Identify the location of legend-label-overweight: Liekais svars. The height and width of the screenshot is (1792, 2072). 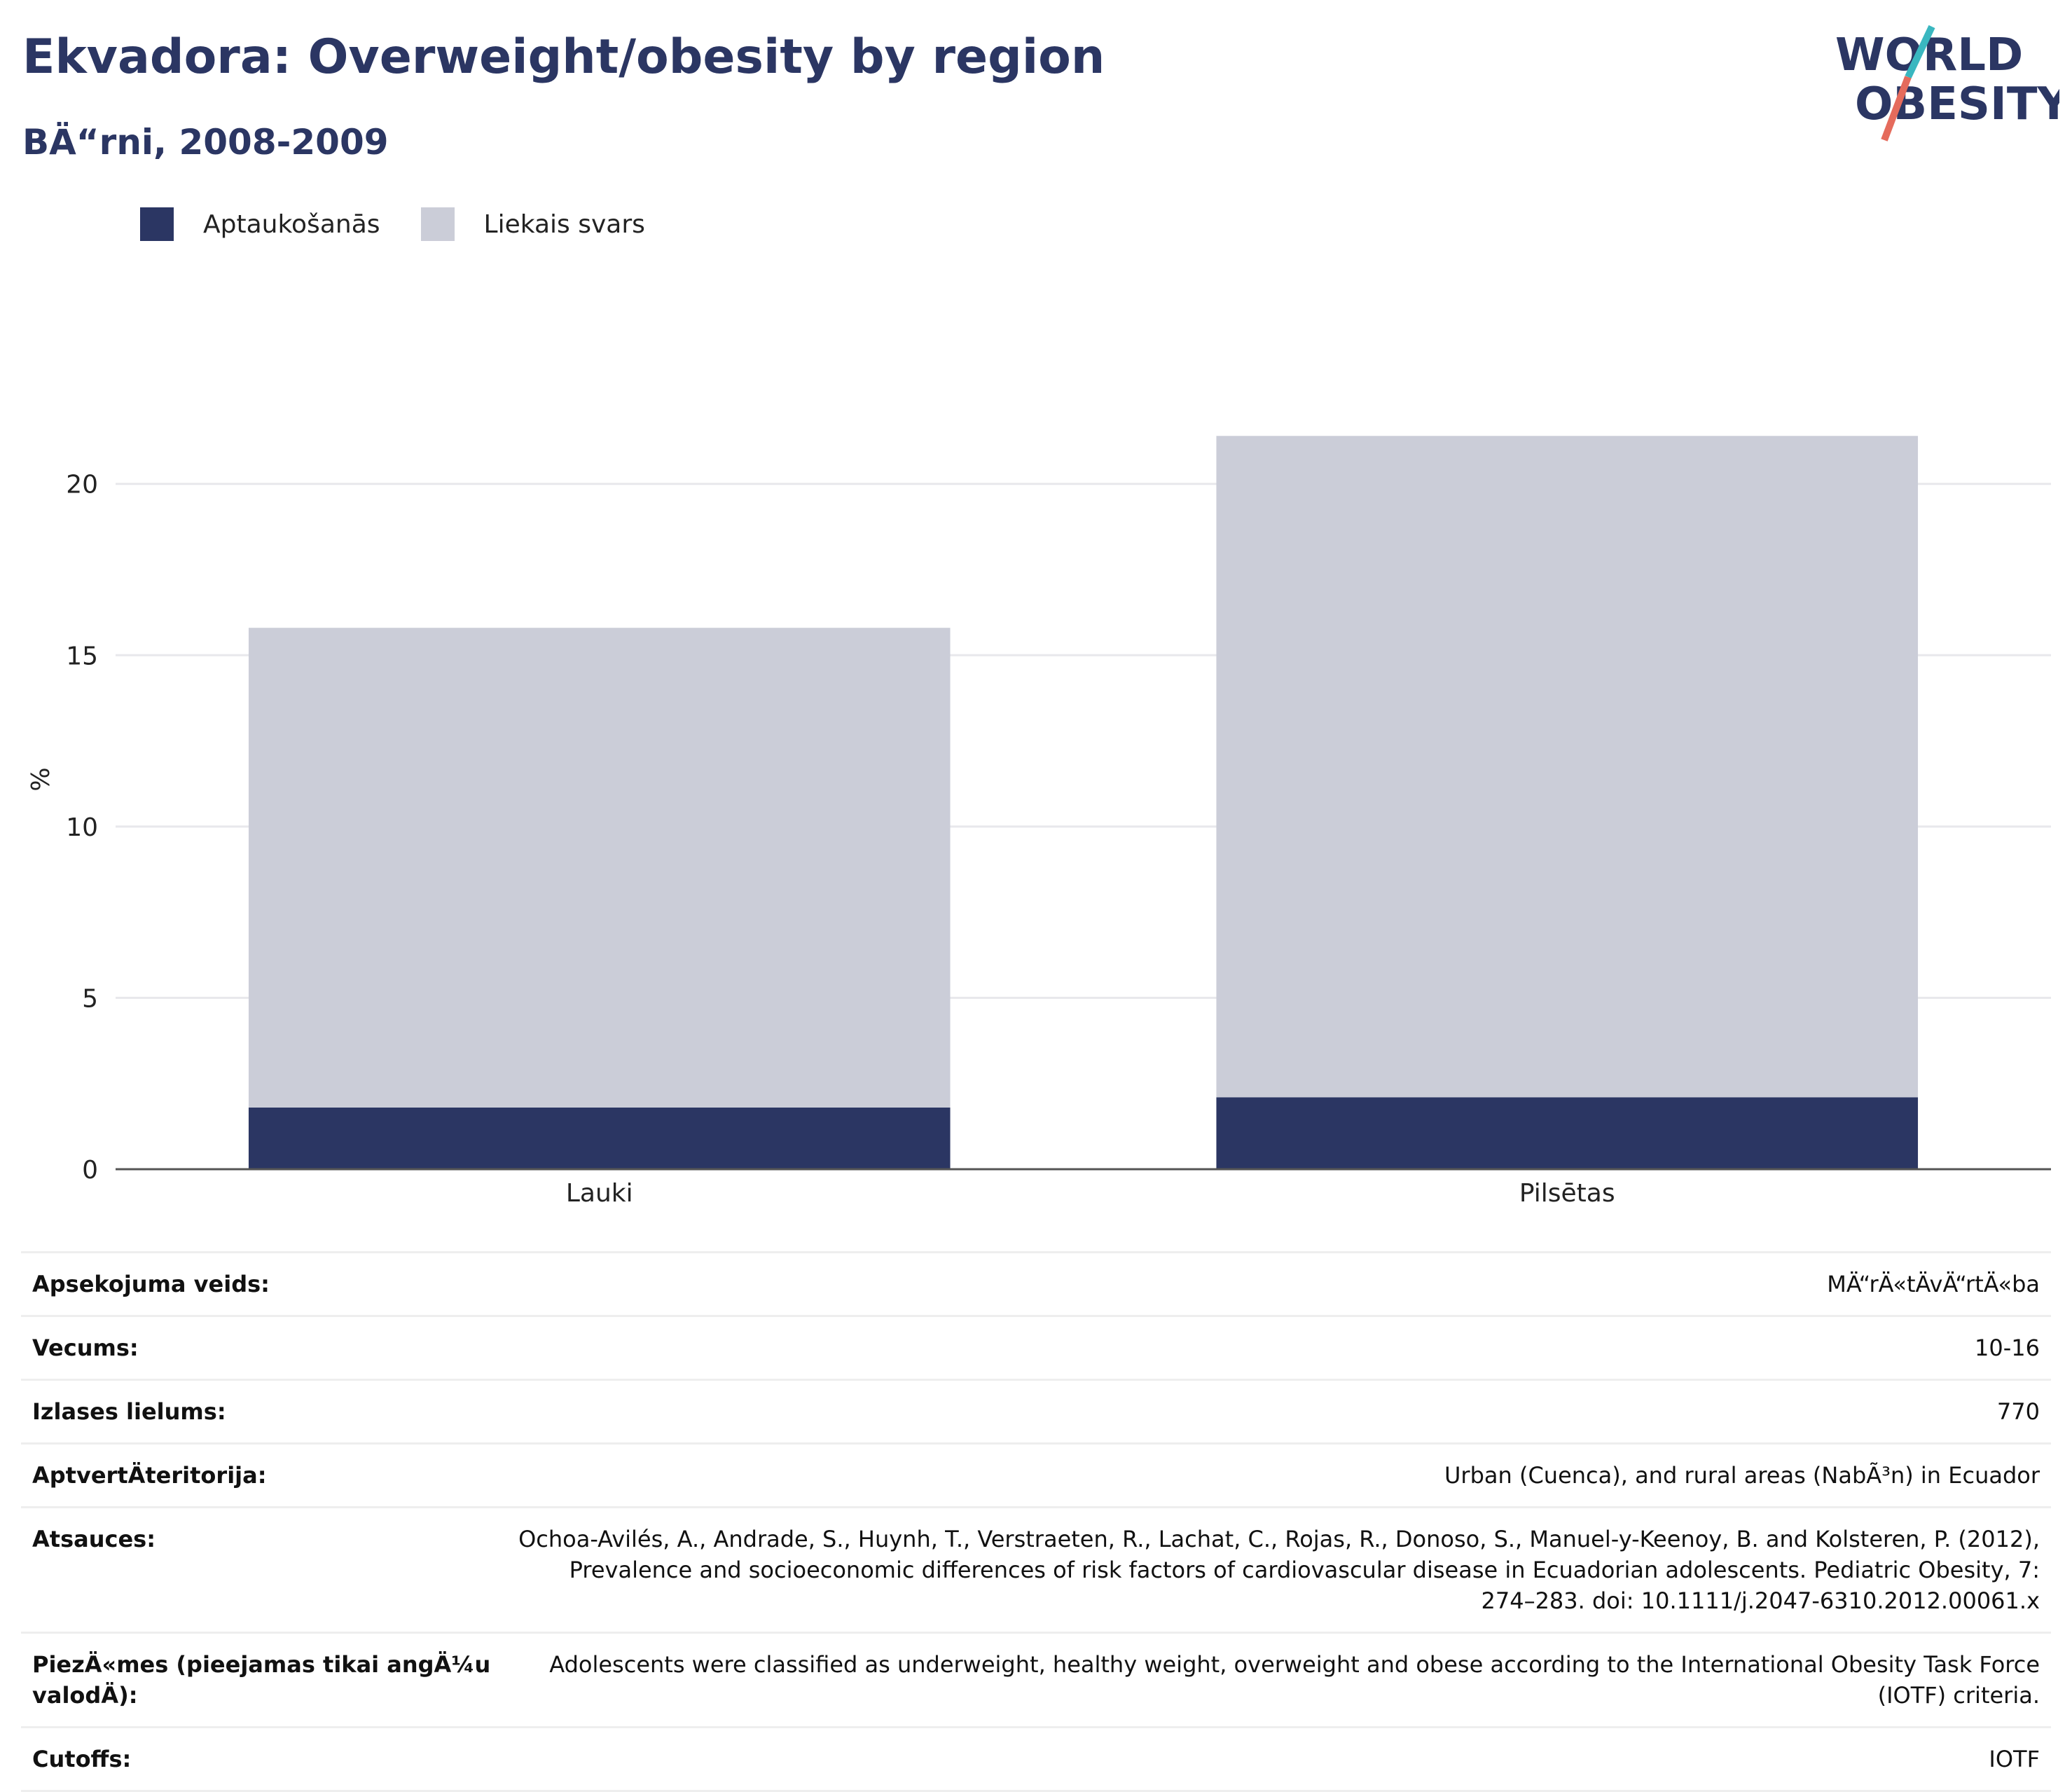
(564, 224).